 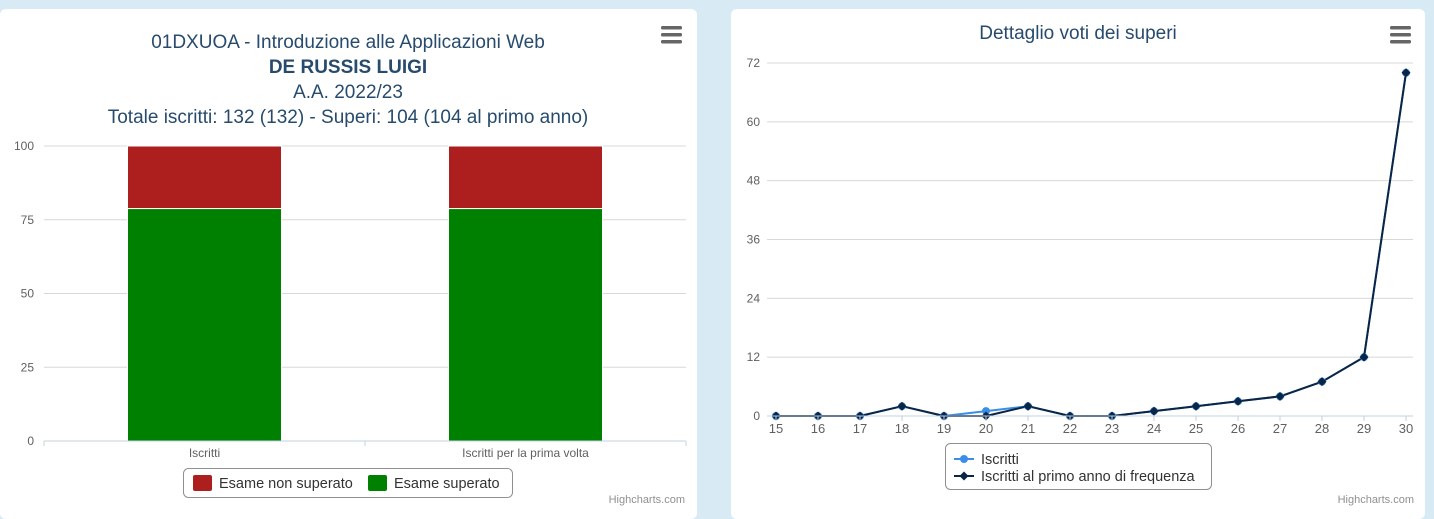 What do you see at coordinates (348, 67) in the screenshot?
I see `chart-title-line-2: DE RUSSIS LUIGI` at bounding box center [348, 67].